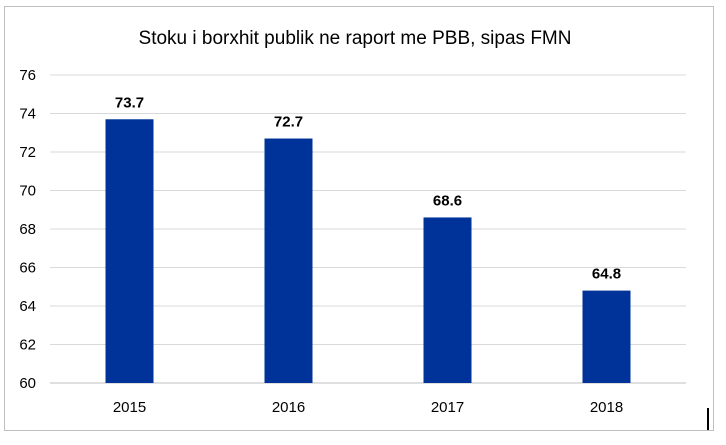 This screenshot has height=445, width=726. Describe the element at coordinates (27, 268) in the screenshot. I see `y-tick-label: 66` at that location.